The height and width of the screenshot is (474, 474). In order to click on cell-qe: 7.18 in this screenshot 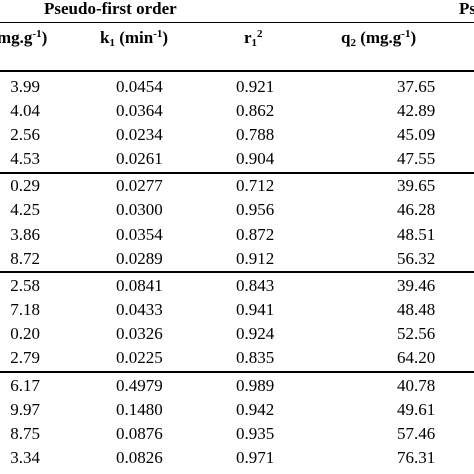, I will do `click(25, 309)`.